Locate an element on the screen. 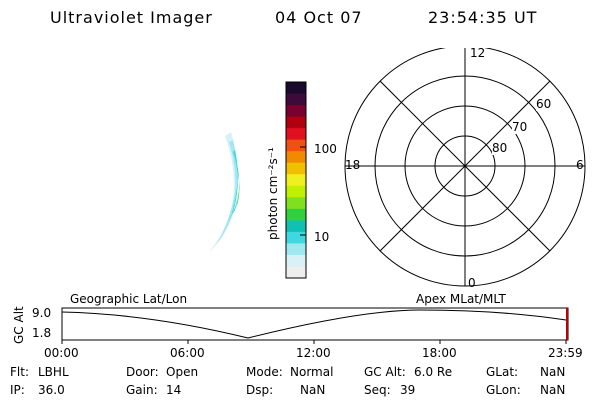 Image resolution: width=600 pixels, height=400 pixels. mode-label: Mode: is located at coordinates (264, 372).